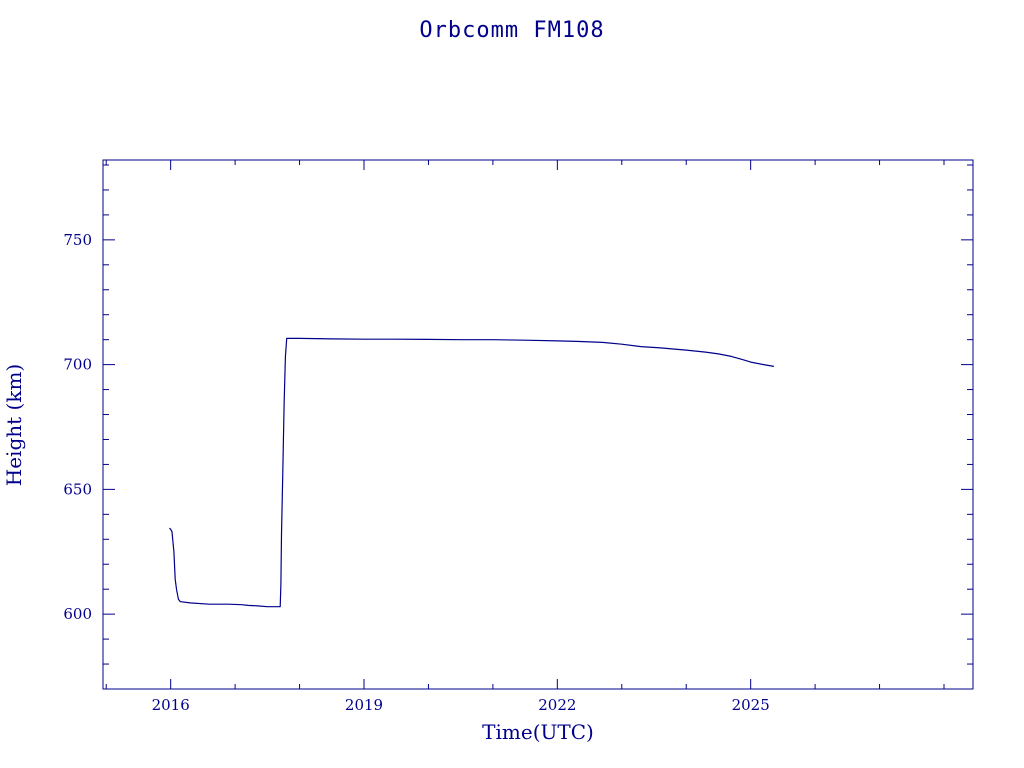 This screenshot has width=1024, height=768. I want to click on x-tick-label: 2022, so click(557, 705).